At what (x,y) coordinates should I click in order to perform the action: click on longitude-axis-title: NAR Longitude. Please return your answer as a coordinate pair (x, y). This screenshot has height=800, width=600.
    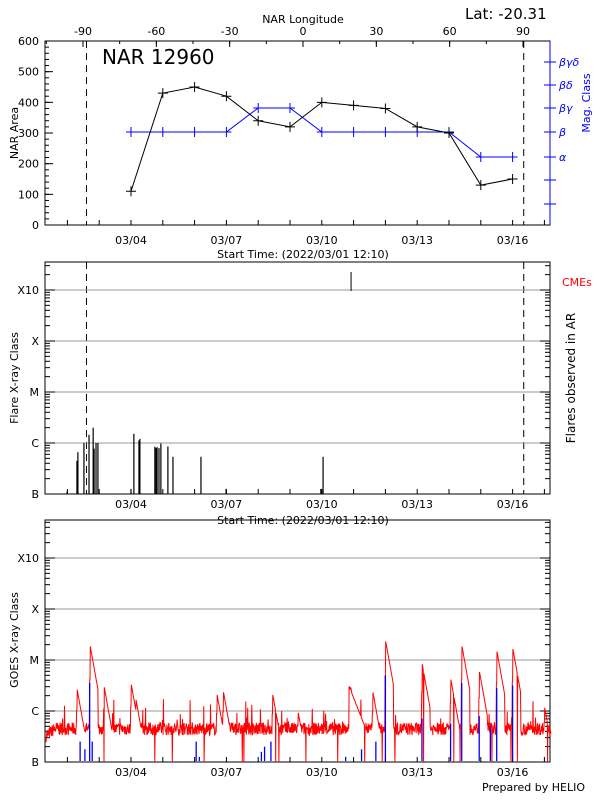
    Looking at the image, I should click on (303, 19).